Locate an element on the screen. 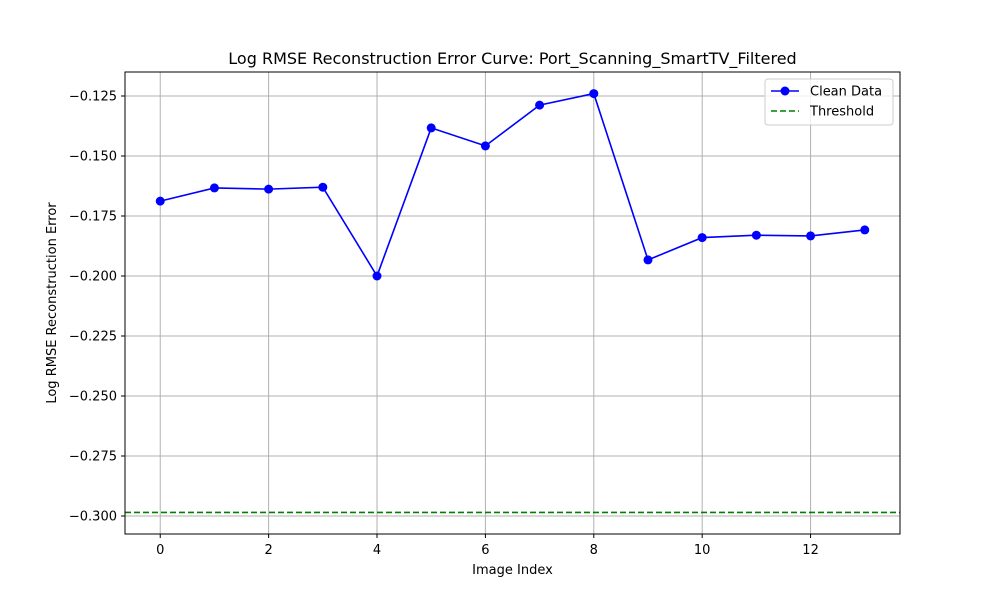 Image resolution: width=1000 pixels, height=600 pixels. x-tick-label: 10 is located at coordinates (702, 550).